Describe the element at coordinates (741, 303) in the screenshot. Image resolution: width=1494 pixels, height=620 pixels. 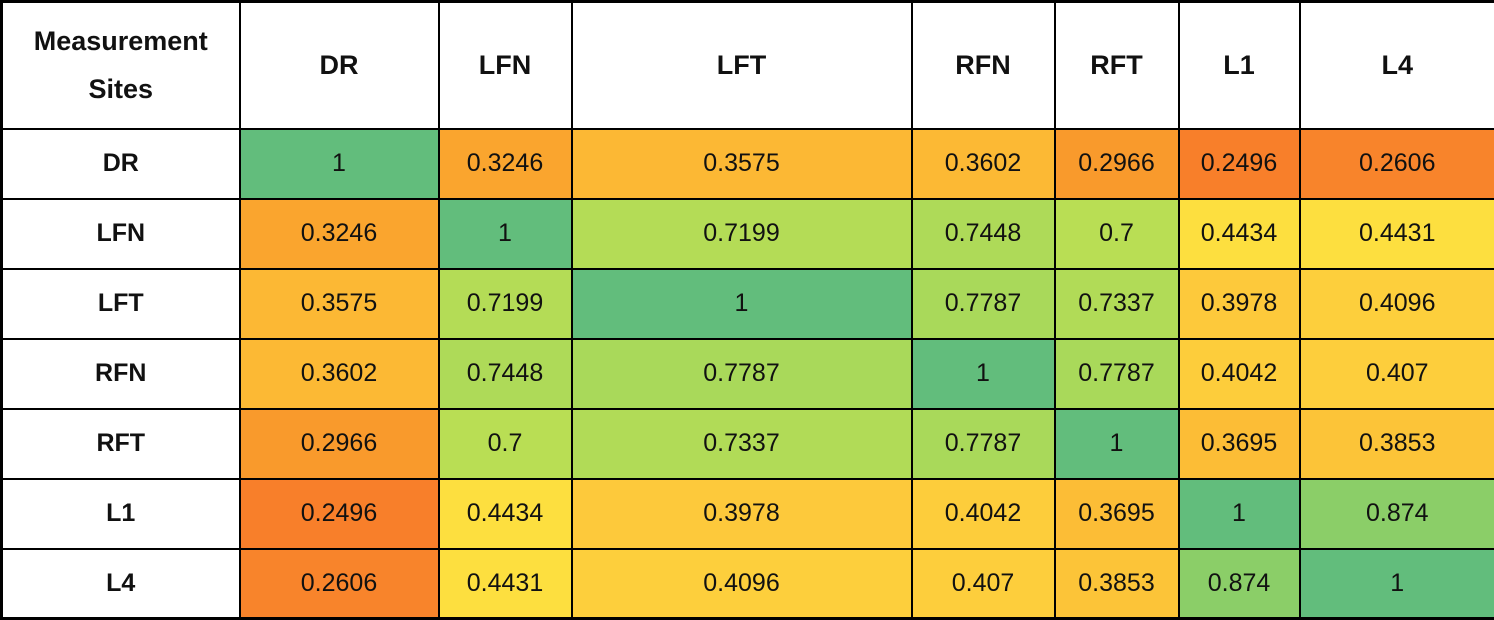
I see `cell-LFT-LFT: 1` at that location.